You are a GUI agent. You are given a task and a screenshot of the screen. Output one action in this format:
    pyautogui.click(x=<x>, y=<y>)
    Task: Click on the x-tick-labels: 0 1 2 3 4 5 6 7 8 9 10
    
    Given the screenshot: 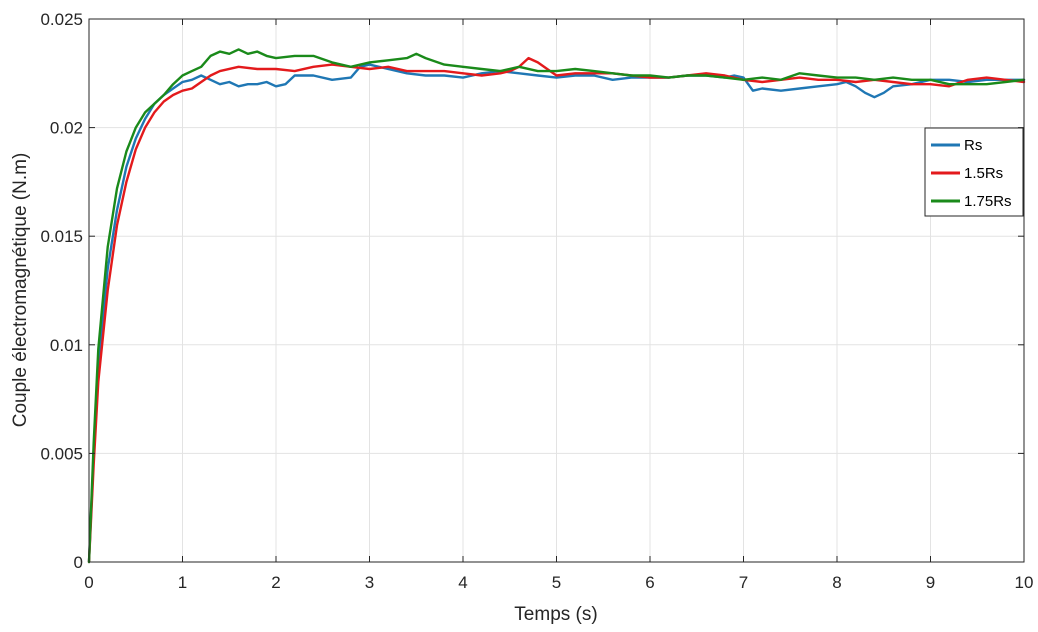 What is the action you would take?
    pyautogui.click(x=558, y=582)
    